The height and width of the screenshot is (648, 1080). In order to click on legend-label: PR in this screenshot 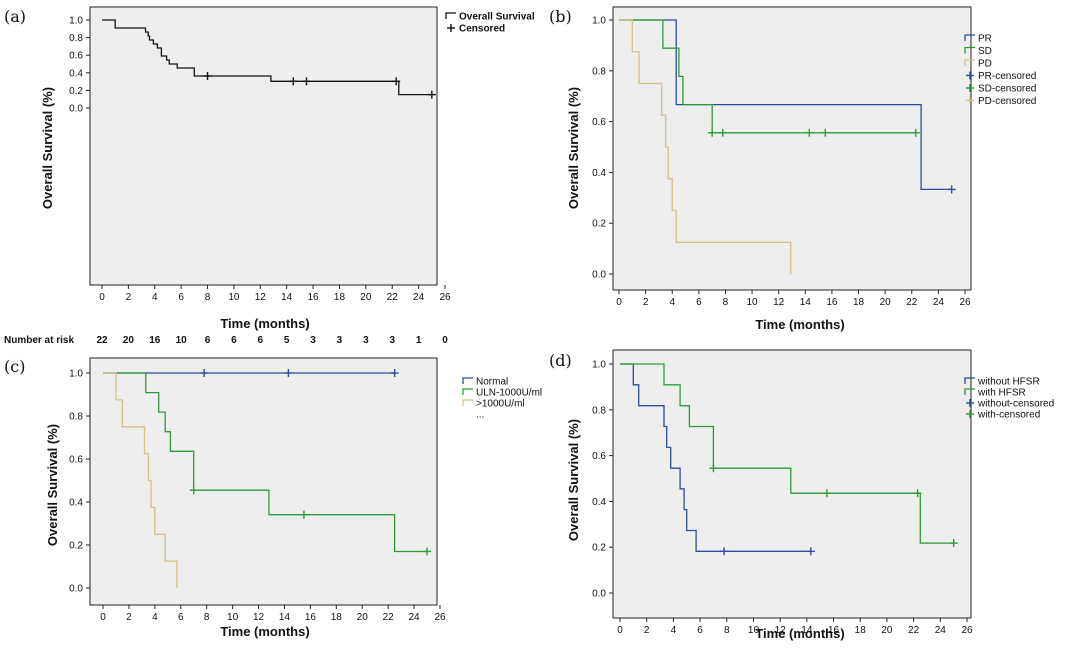, I will do `click(985, 39)`.